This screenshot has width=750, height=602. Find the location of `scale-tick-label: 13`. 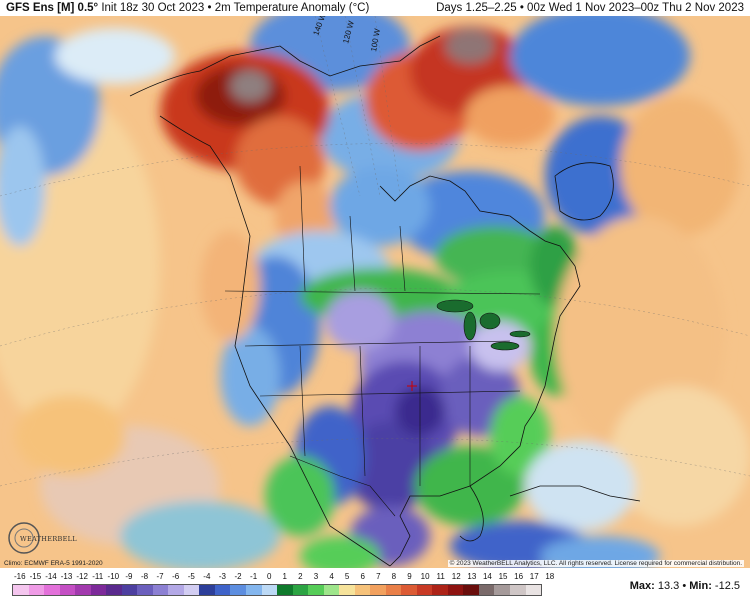

scale-tick-label: 13 is located at coordinates (472, 576).